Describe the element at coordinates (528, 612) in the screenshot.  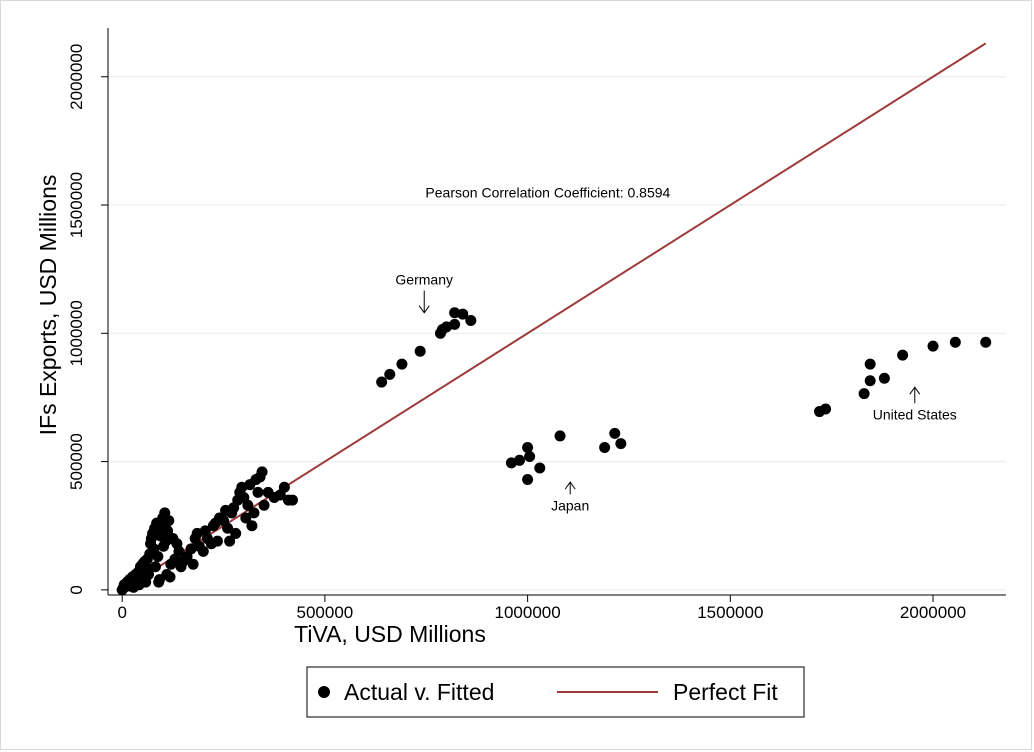
I see `x-tick-label: 1000000` at that location.